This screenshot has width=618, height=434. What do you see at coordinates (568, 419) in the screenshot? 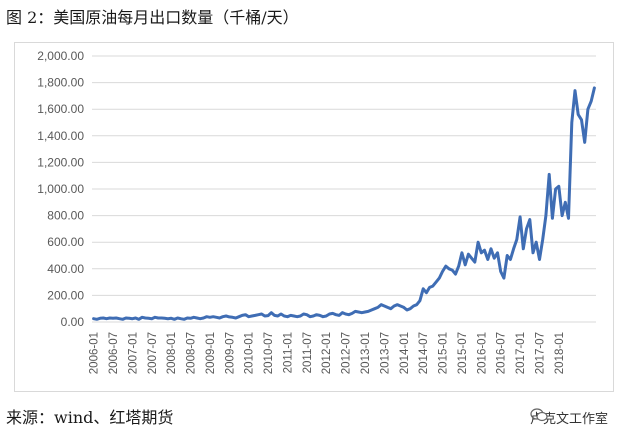
I see `watermark-text: 卢克文工作室` at bounding box center [568, 419].